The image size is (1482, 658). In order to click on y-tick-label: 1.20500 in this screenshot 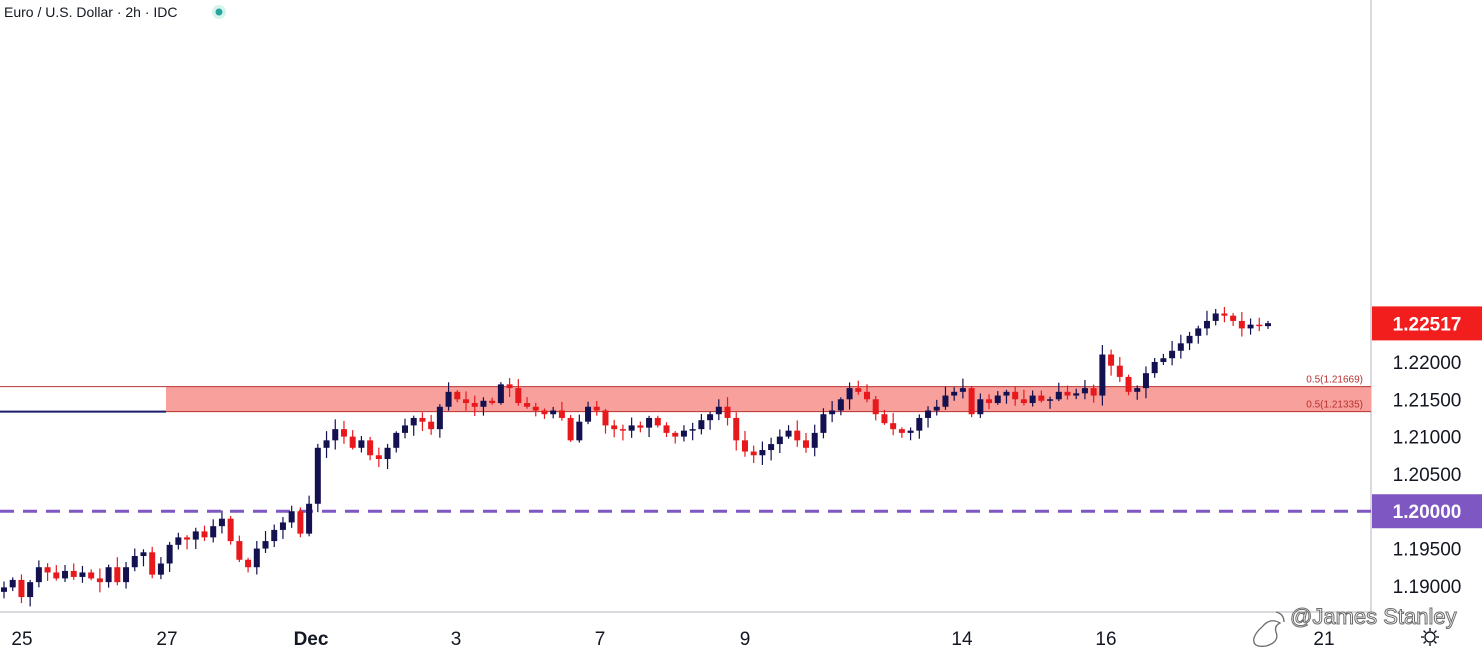, I will do `click(1427, 475)`.